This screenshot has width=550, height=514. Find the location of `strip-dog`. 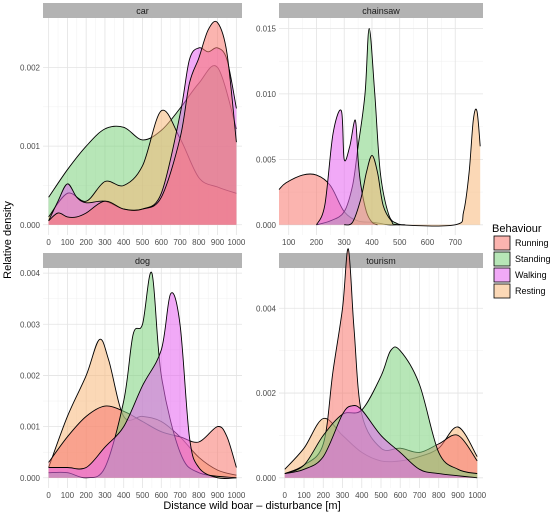

strip-dog is located at coordinates (142, 260).